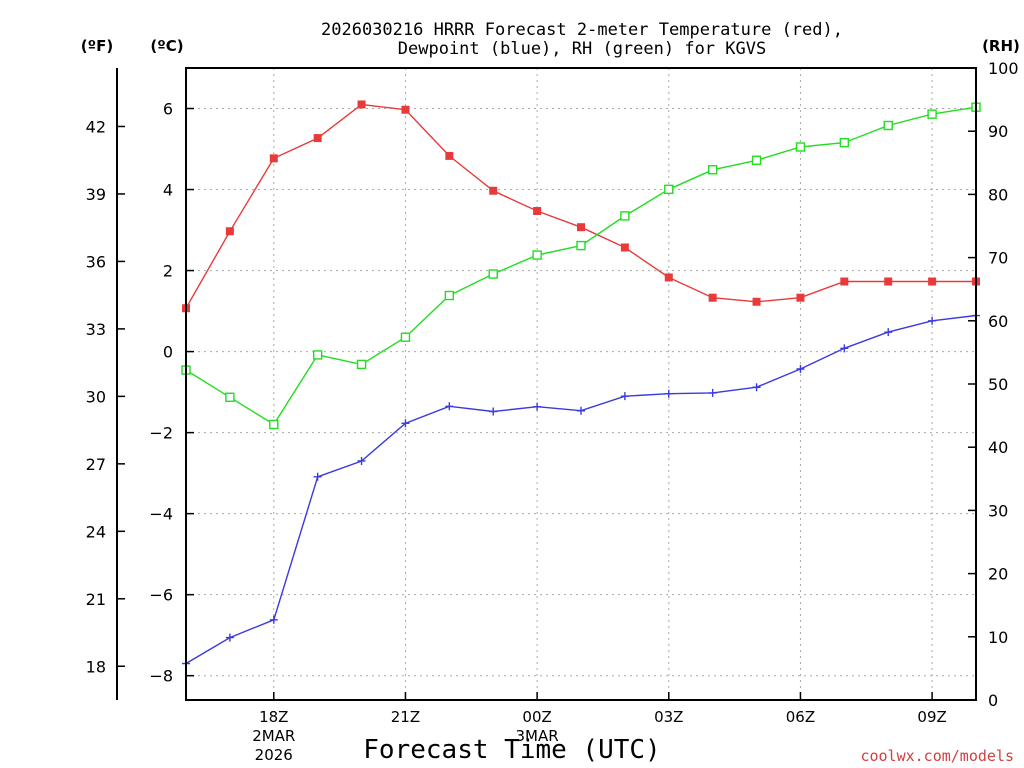  What do you see at coordinates (998, 321) in the screenshot?
I see `rh-tick-label: 60` at bounding box center [998, 321].